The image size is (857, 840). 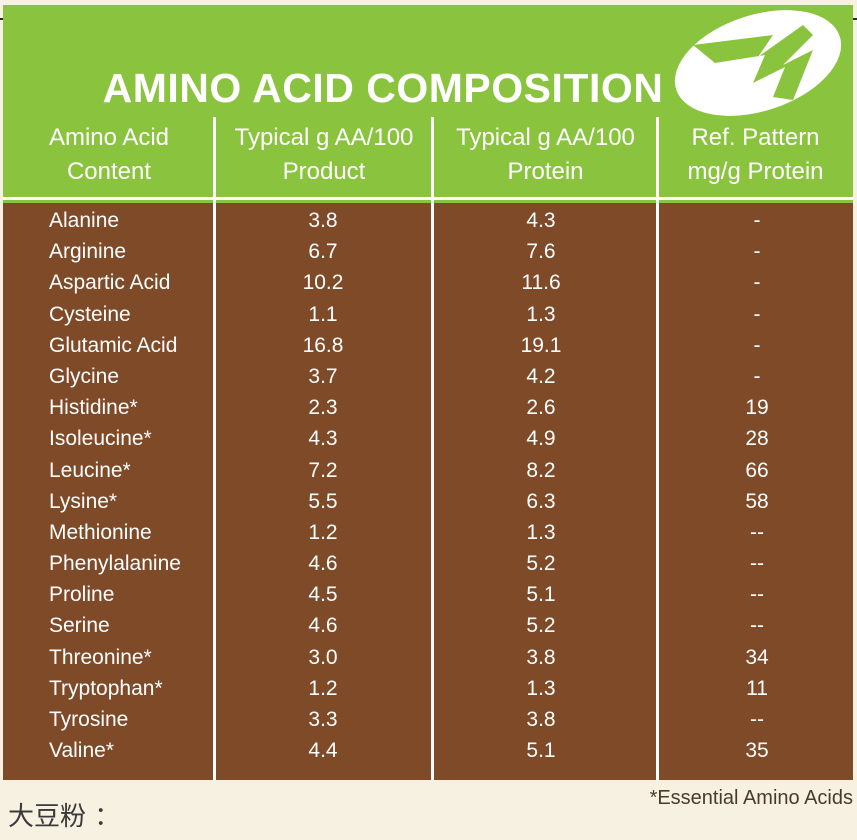 What do you see at coordinates (755, 137) in the screenshot?
I see `header-line: Ref. Pattern` at bounding box center [755, 137].